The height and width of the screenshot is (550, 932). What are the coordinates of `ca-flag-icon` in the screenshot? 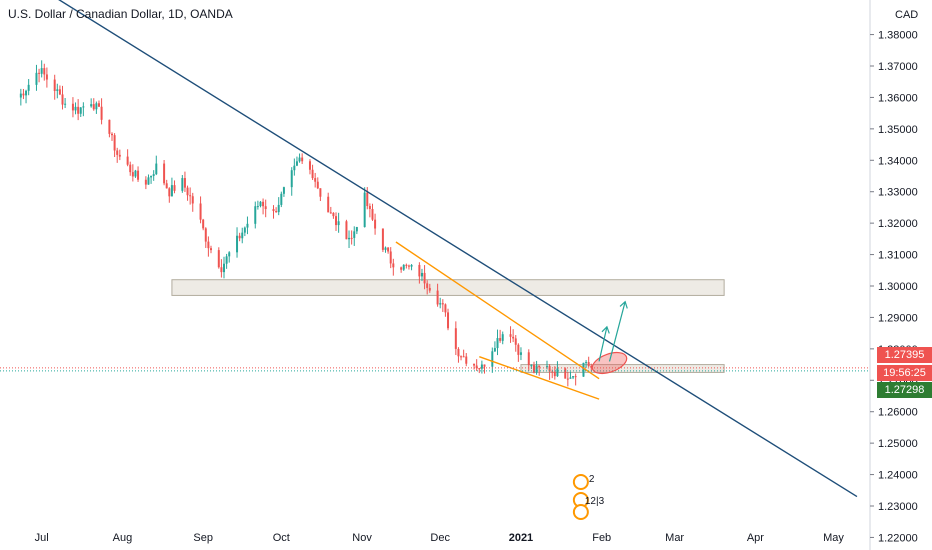 It's located at (580, 482).